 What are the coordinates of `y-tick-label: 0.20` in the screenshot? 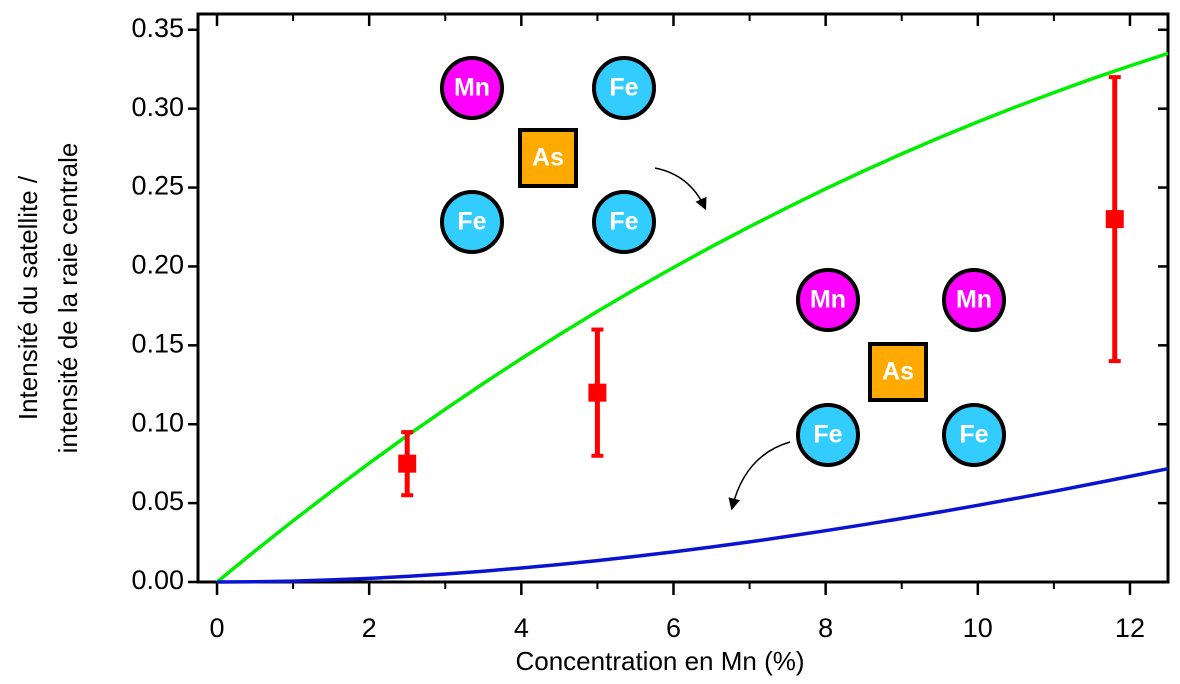 It's located at (157, 265).